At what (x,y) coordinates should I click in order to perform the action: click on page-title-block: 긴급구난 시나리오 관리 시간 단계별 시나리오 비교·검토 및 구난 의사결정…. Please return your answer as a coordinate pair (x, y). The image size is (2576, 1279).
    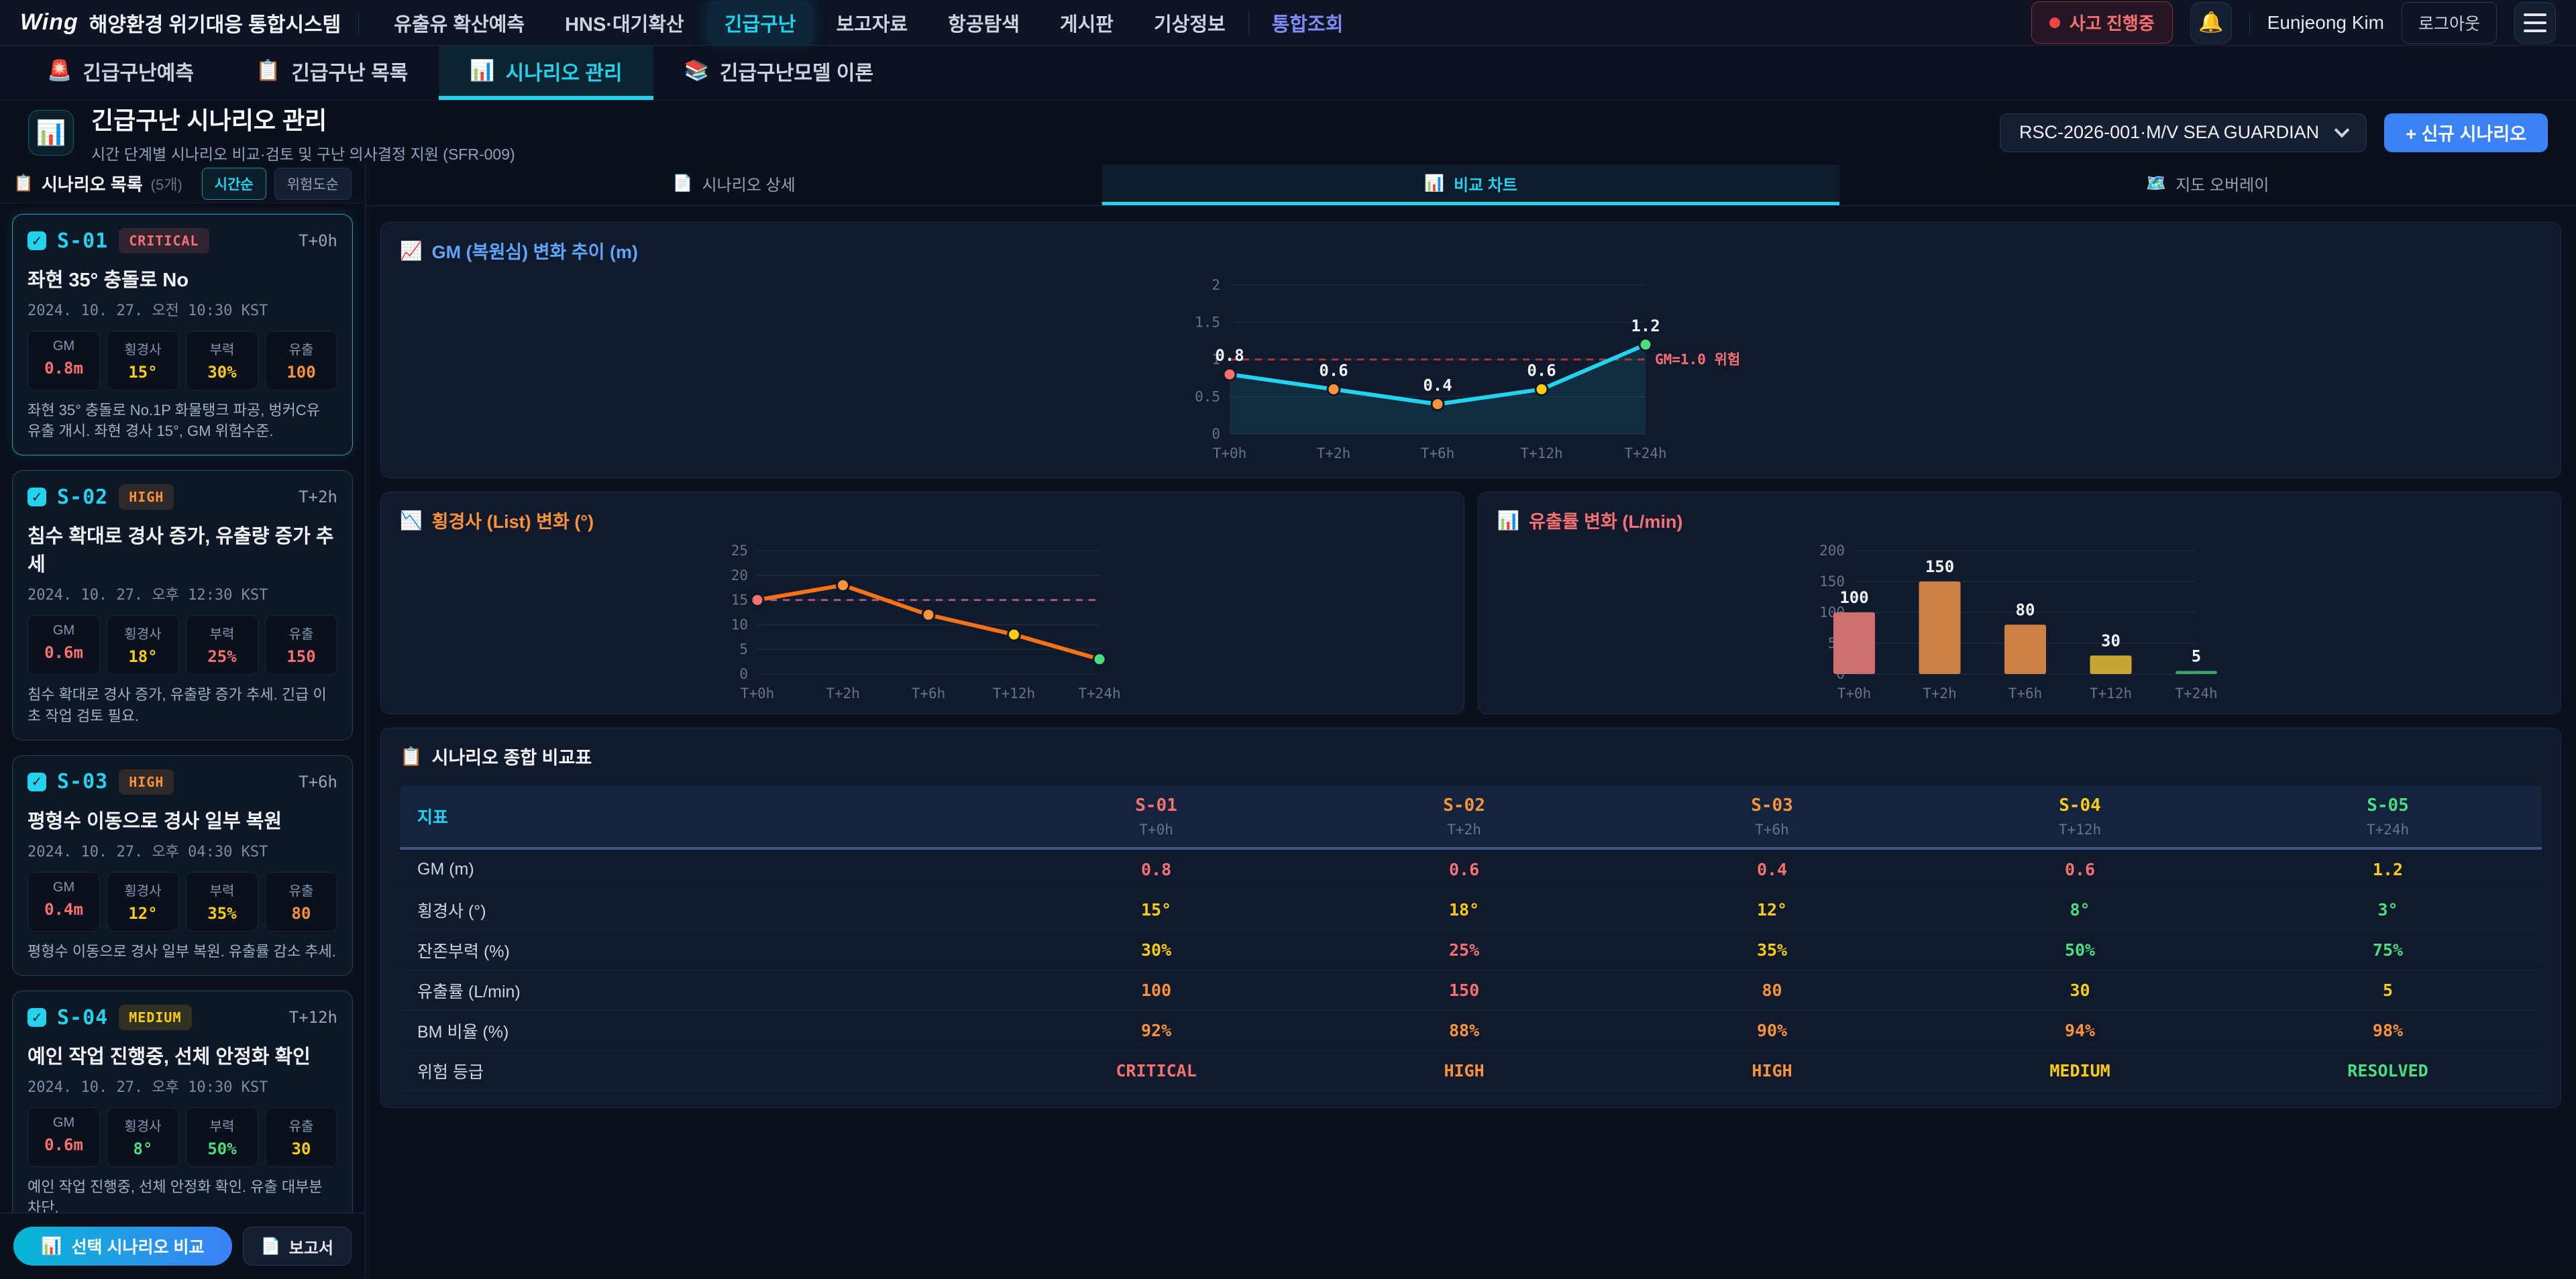
    Looking at the image, I should click on (303, 132).